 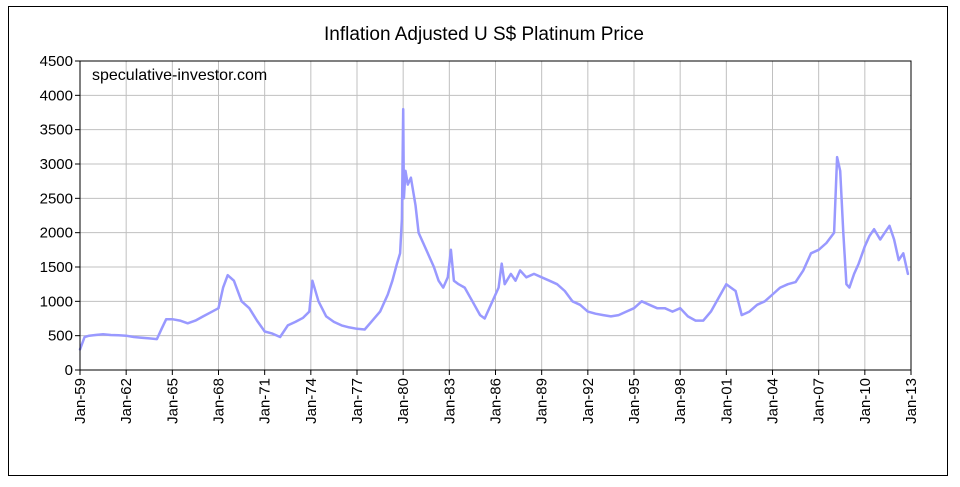 I want to click on source-annotation: speculative-investor.com, so click(x=179, y=75).